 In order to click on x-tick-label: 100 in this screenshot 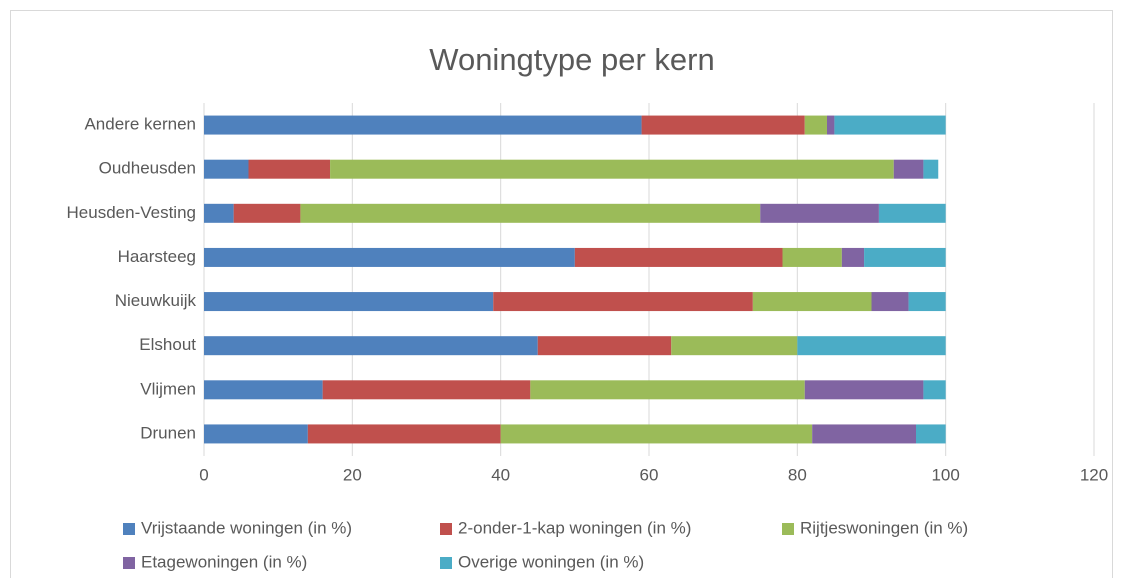, I will do `click(945, 474)`.